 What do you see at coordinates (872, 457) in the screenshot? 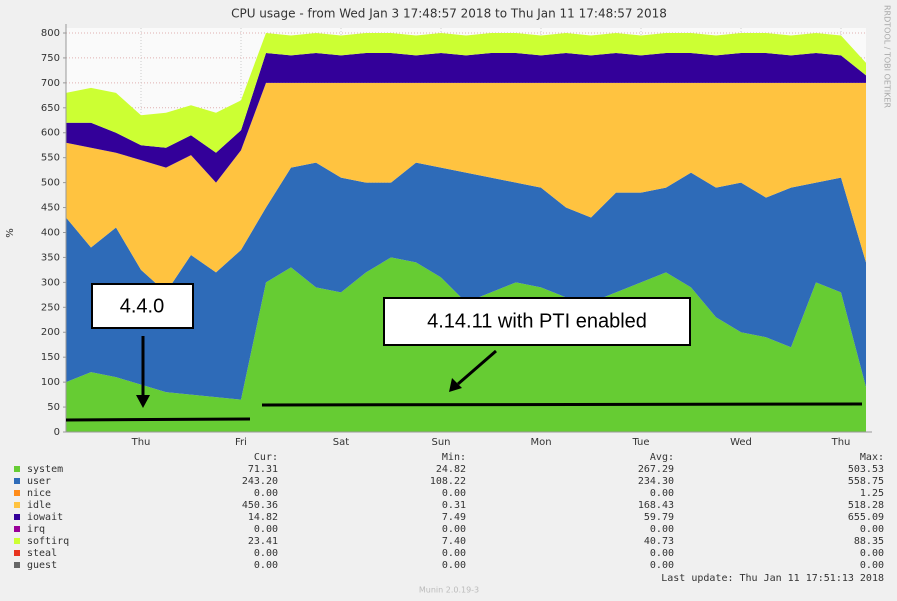
I see `stats-header: Max:` at bounding box center [872, 457].